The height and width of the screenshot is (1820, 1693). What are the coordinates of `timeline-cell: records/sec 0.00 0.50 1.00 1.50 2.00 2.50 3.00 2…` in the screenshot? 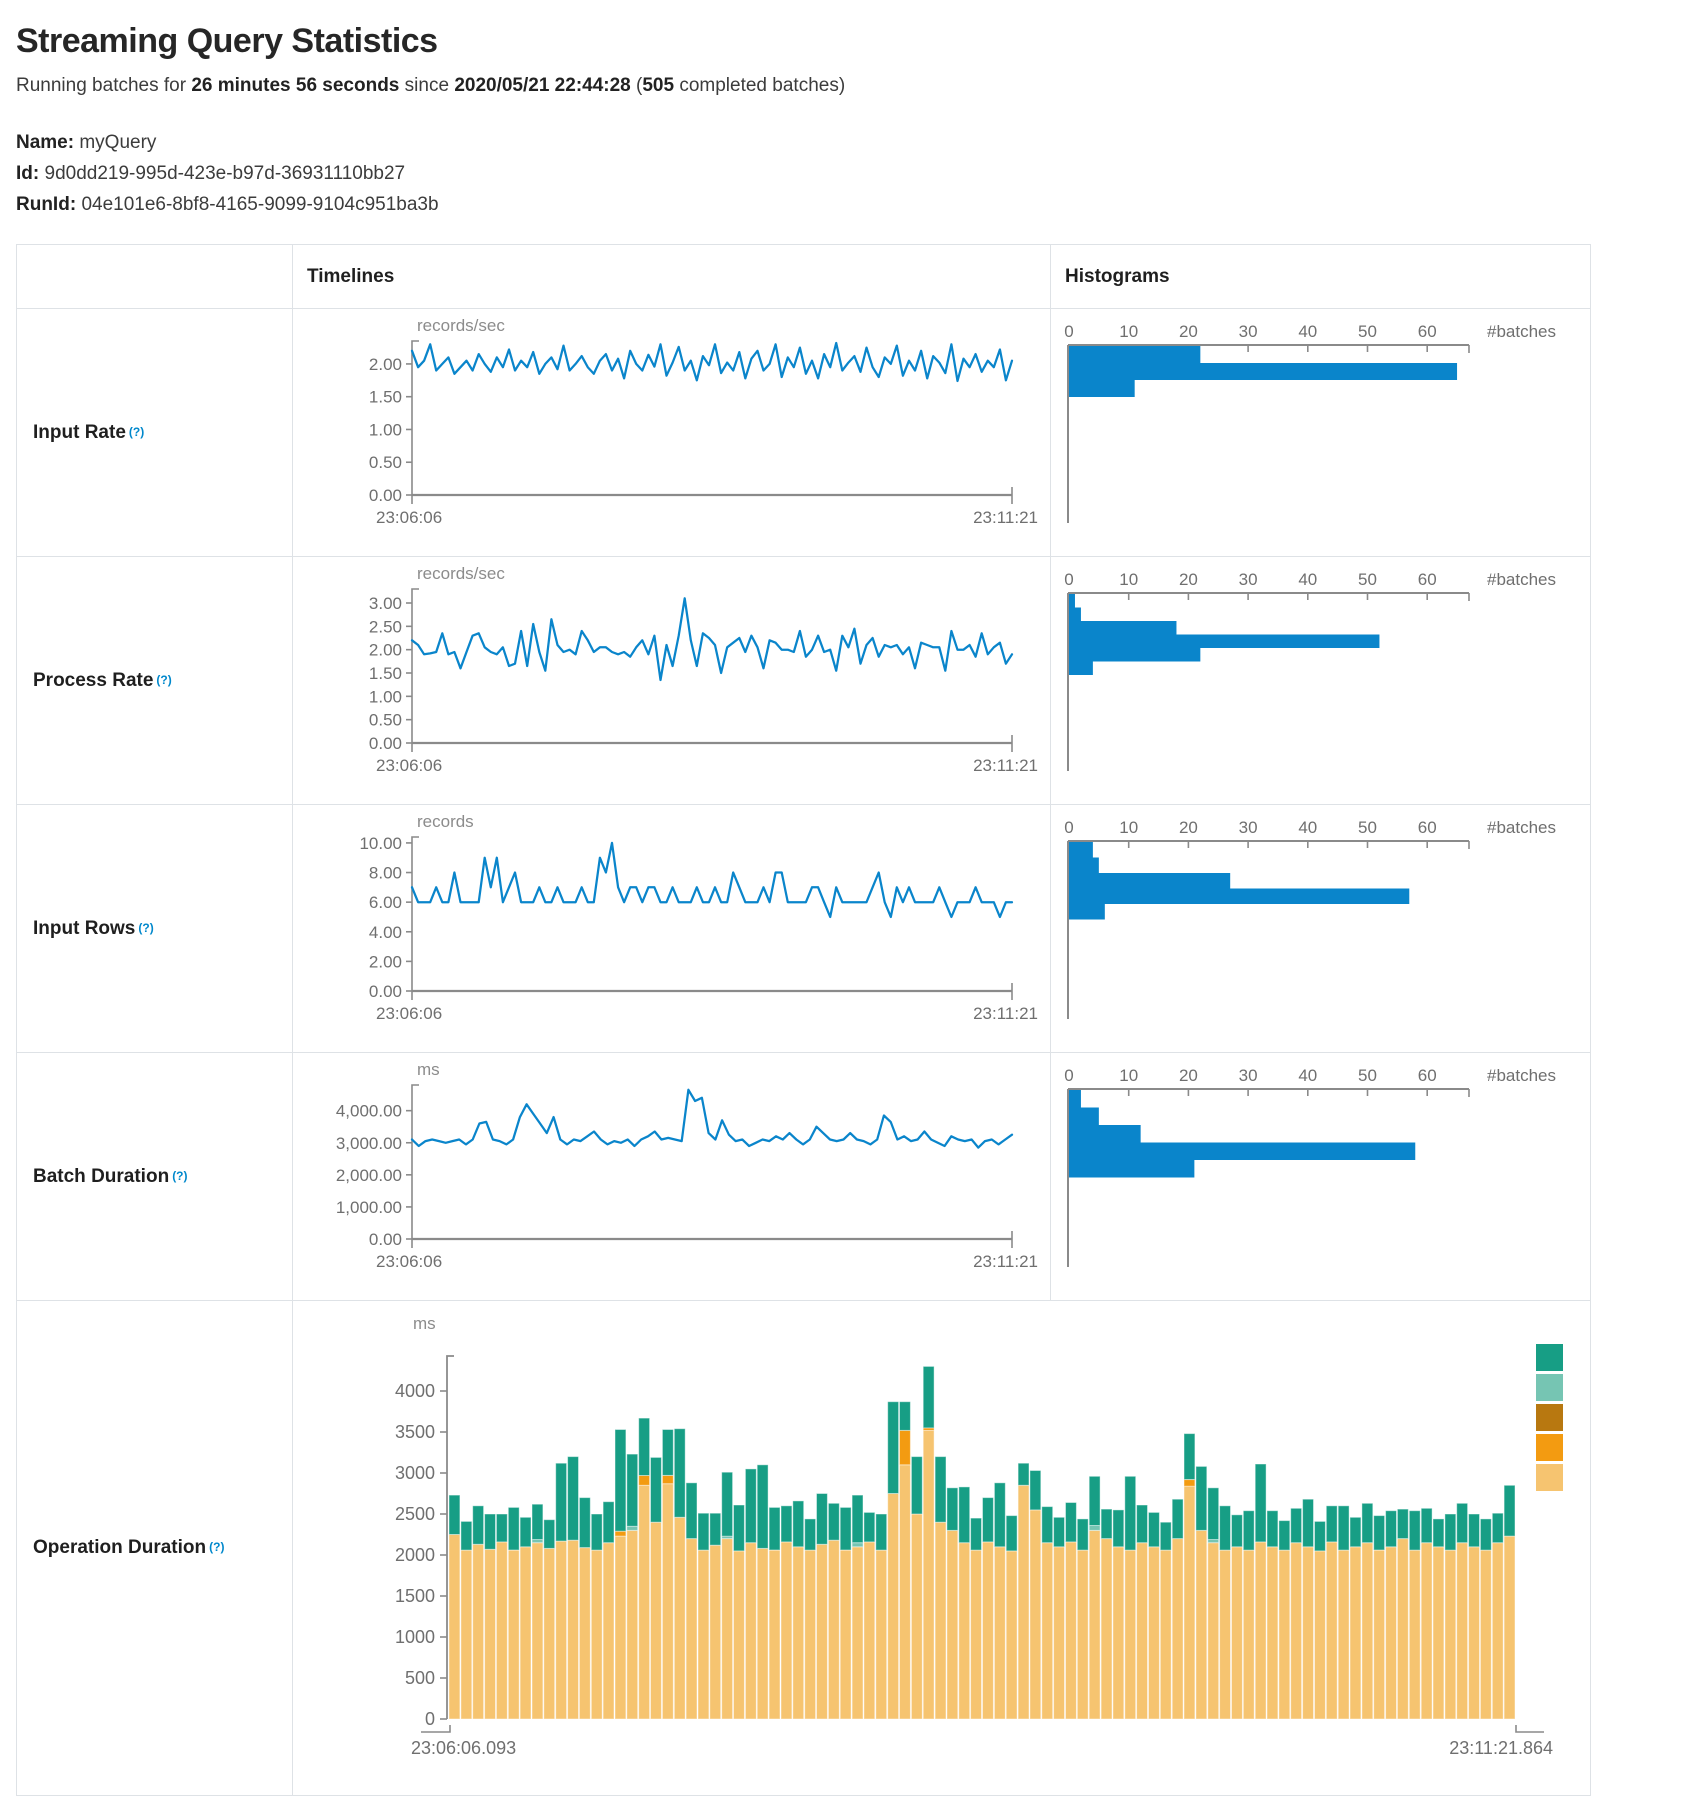 It's located at (671, 680).